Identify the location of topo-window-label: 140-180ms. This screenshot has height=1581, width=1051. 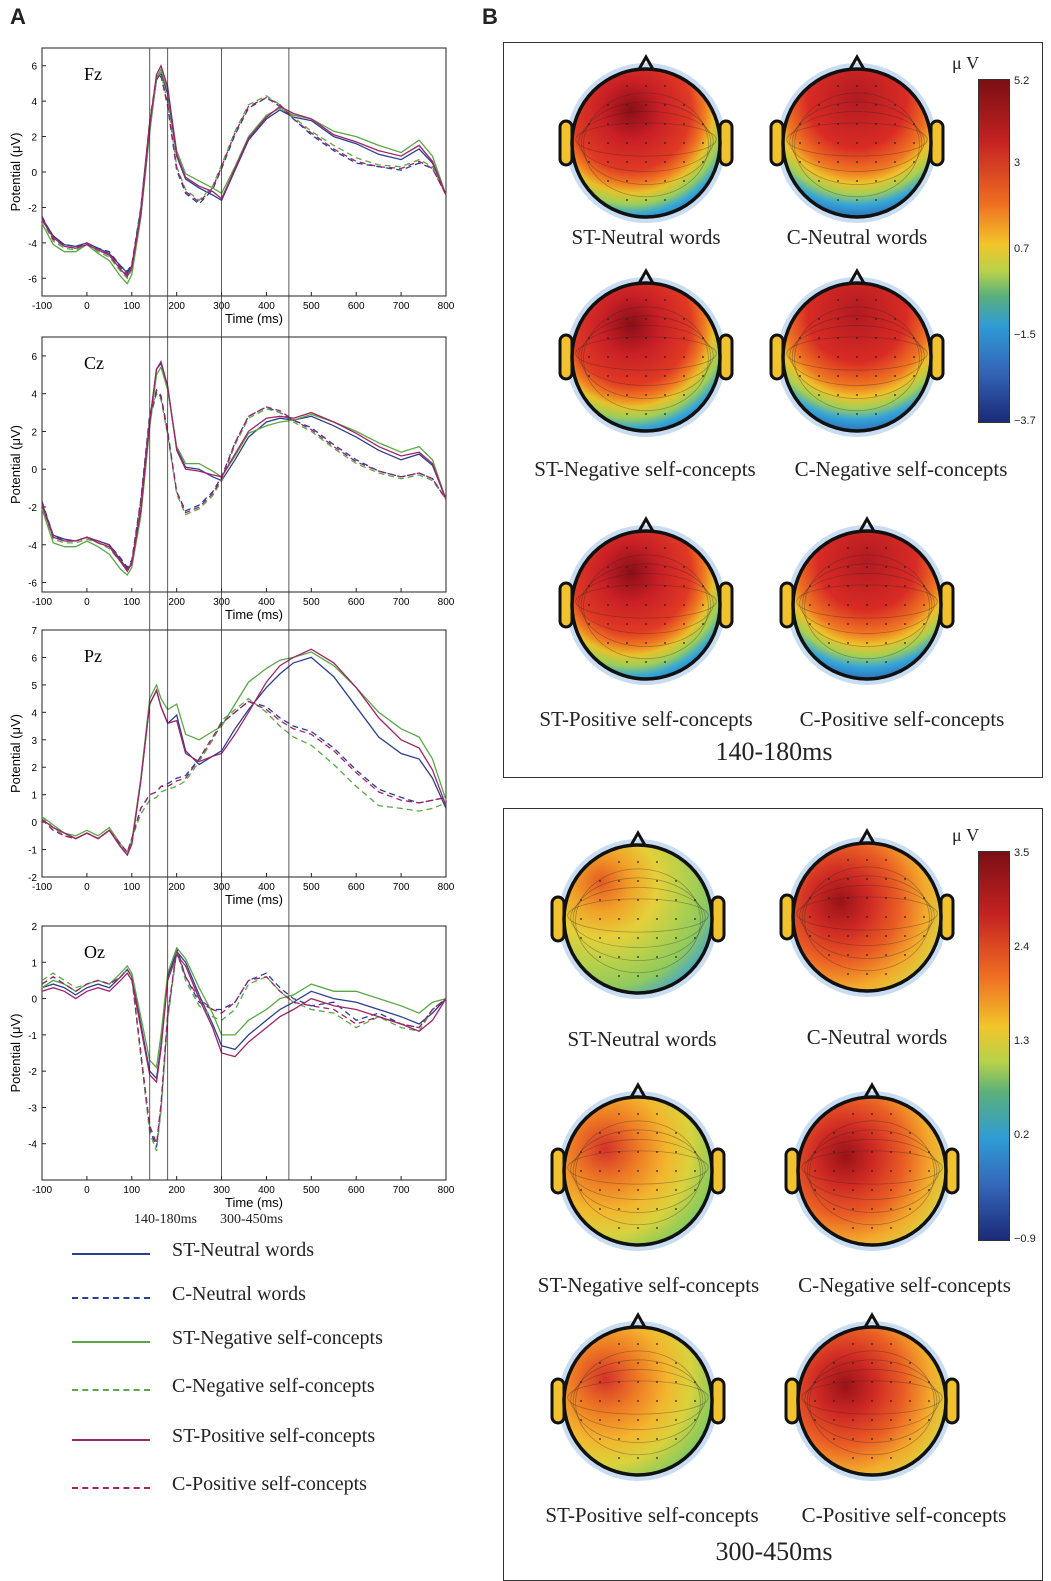
(774, 752).